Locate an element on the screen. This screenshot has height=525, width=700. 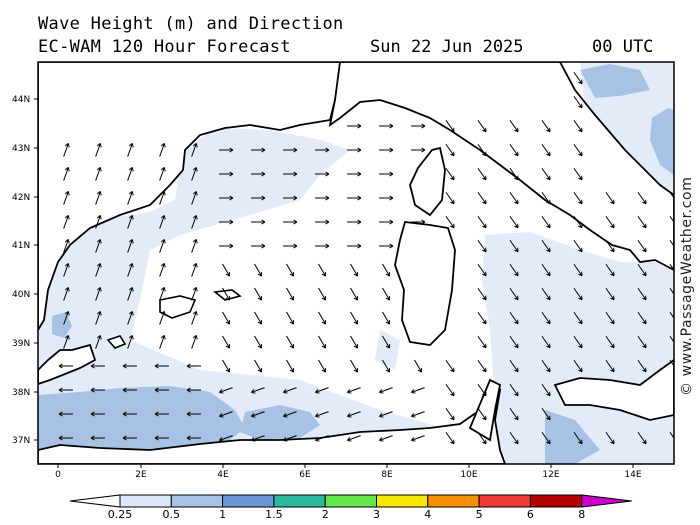
land-corsica is located at coordinates (427, 181).